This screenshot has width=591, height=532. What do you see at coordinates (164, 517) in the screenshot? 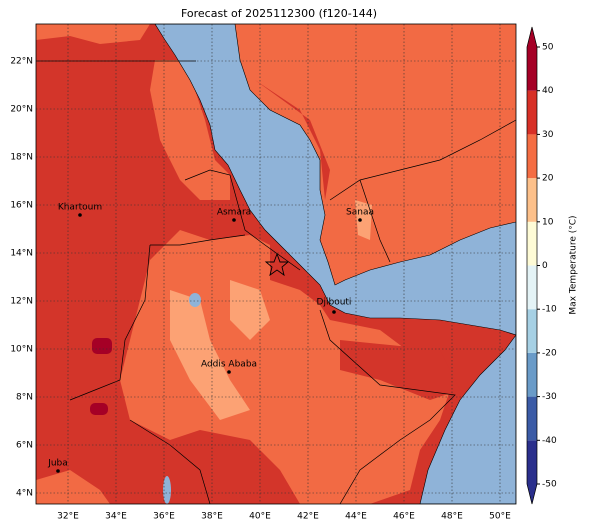
I see `lon-tick-label: 36°E` at bounding box center [164, 517].